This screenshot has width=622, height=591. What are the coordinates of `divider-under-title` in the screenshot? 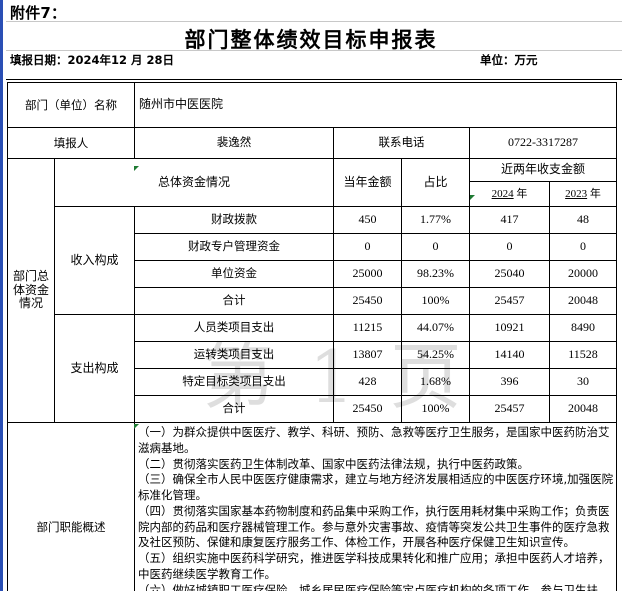 It's located at (314, 50).